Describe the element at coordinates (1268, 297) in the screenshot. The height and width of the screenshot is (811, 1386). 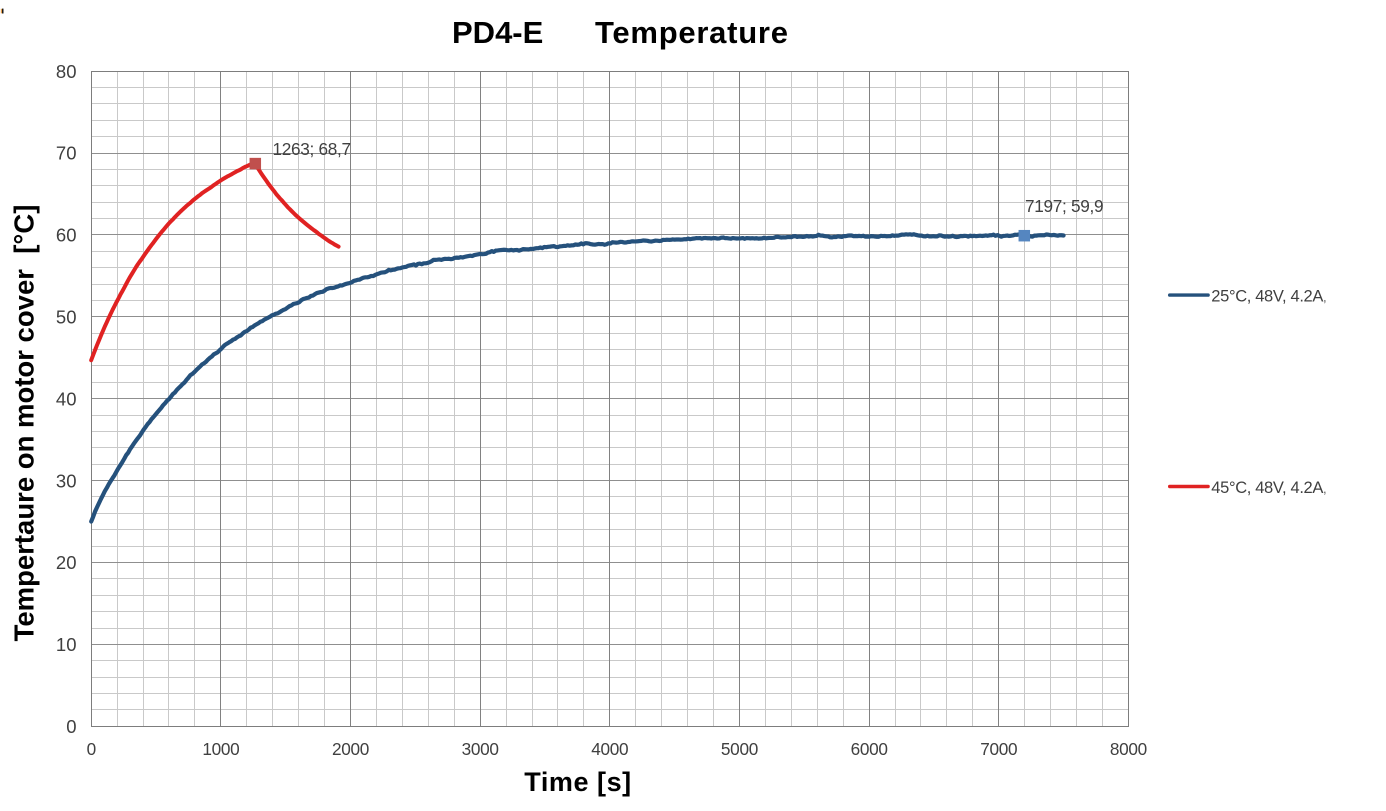
I see `svg-text: 25°C, 48V, 4.2A,` at that location.